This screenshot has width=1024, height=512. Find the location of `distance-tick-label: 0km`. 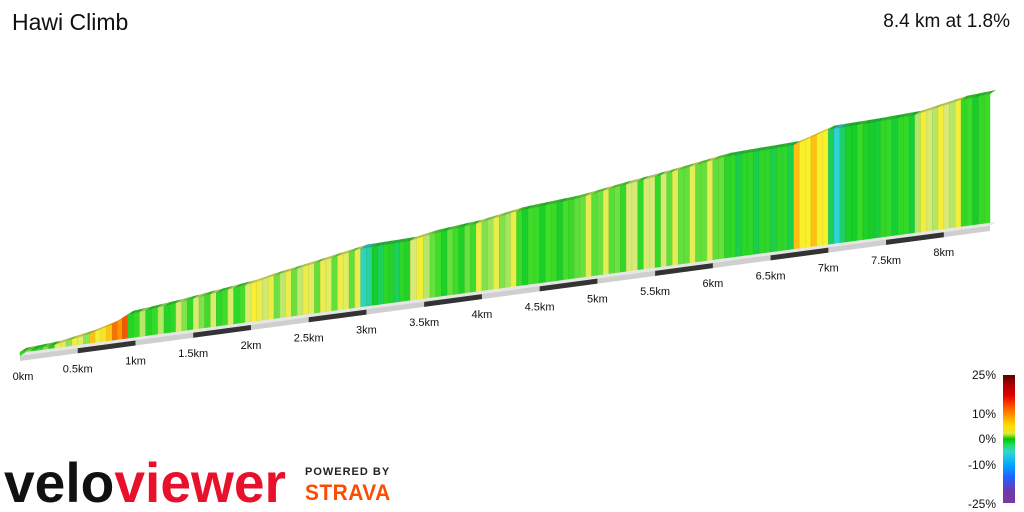

distance-tick-label: 0km is located at coordinates (23, 377).